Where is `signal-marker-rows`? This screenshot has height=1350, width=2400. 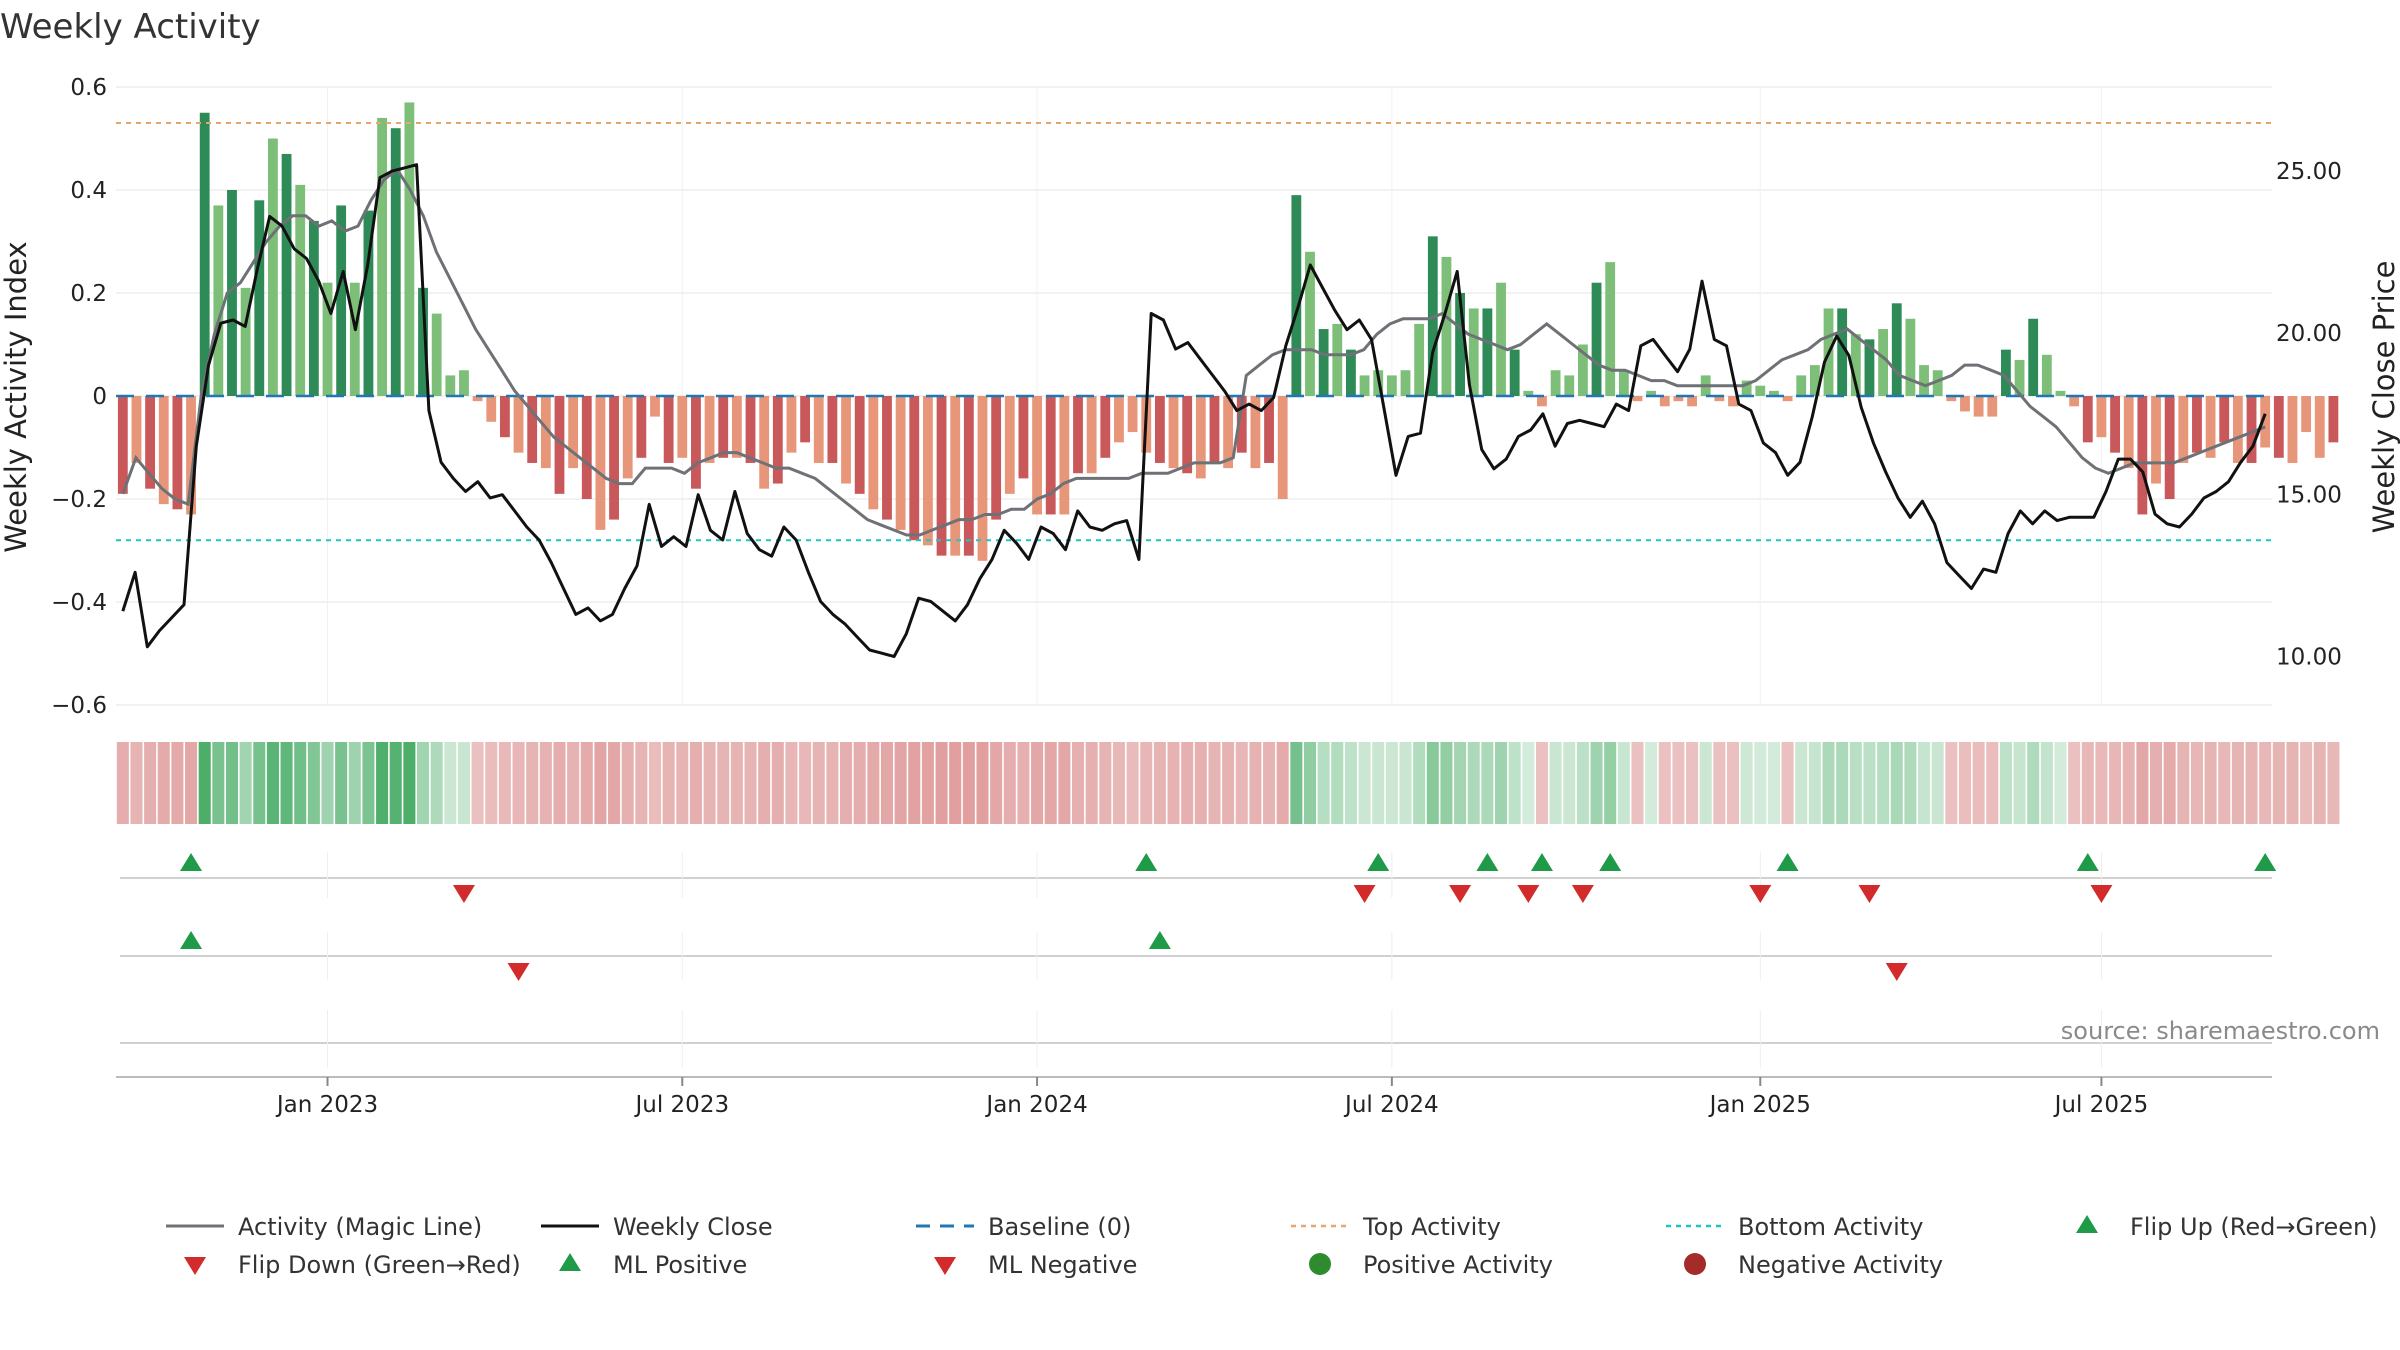 signal-marker-rows is located at coordinates (1198, 960).